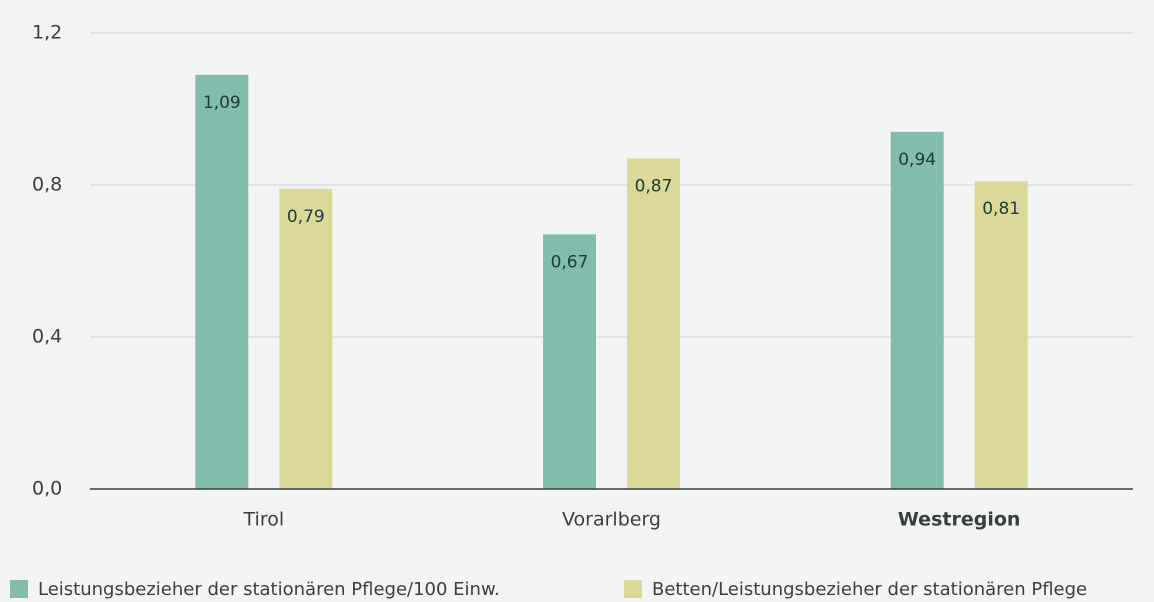 This screenshot has width=1154, height=602. Describe the element at coordinates (47, 185) in the screenshot. I see `y-tick-label: 0,8` at that location.